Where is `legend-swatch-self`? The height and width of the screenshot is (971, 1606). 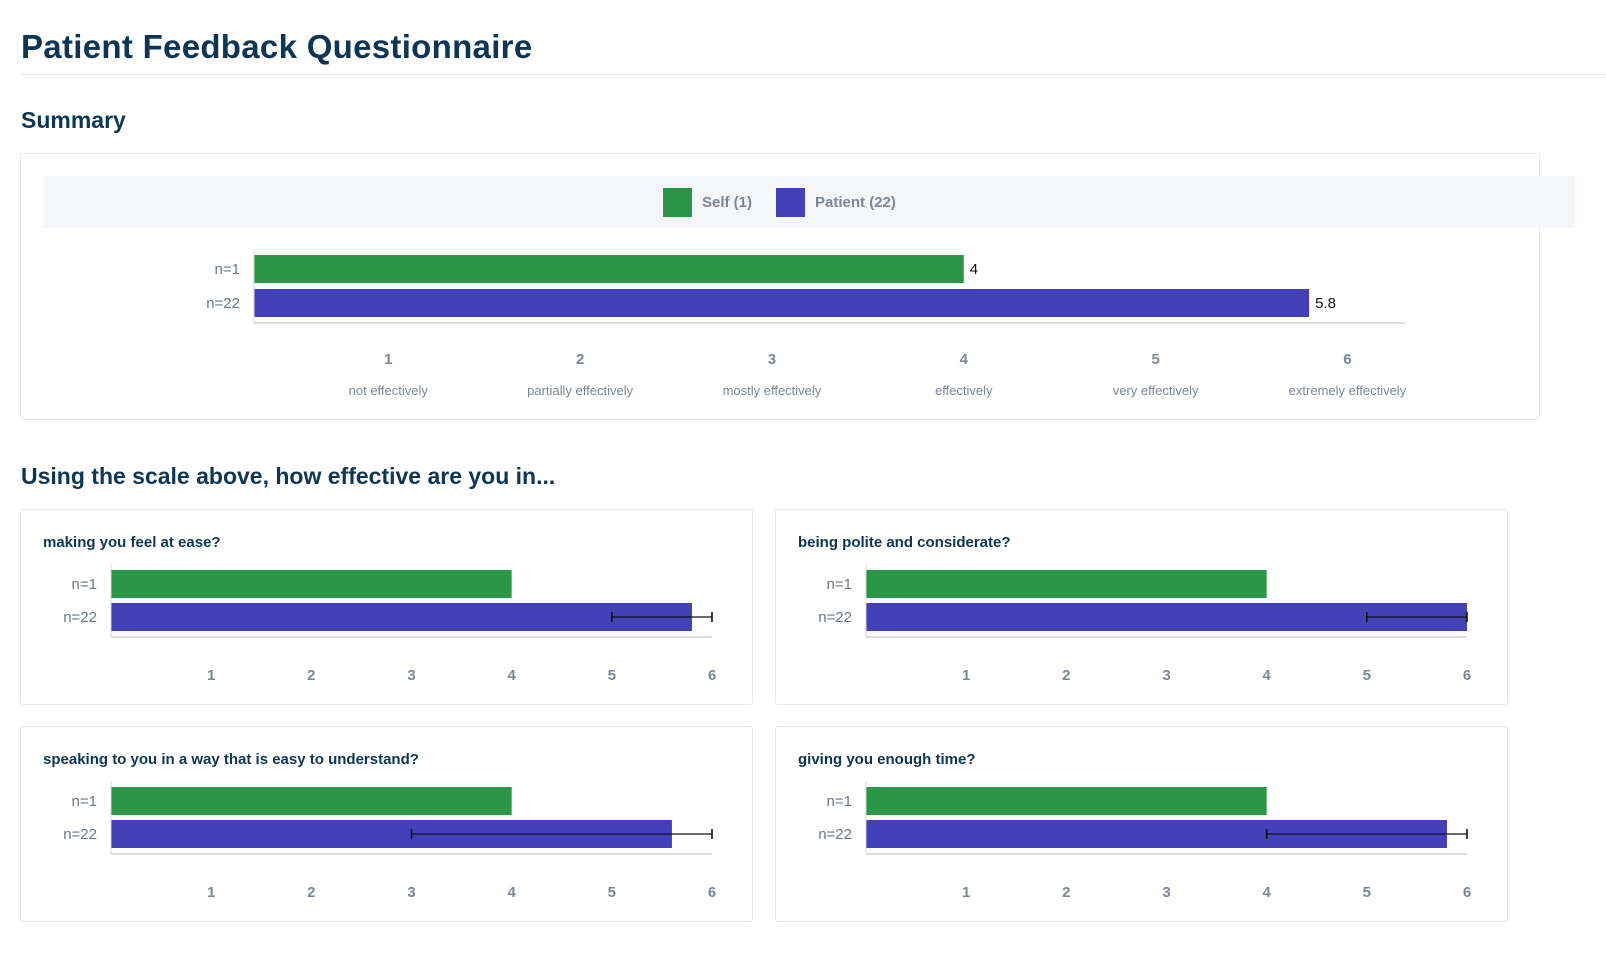
legend-swatch-self is located at coordinates (677, 202).